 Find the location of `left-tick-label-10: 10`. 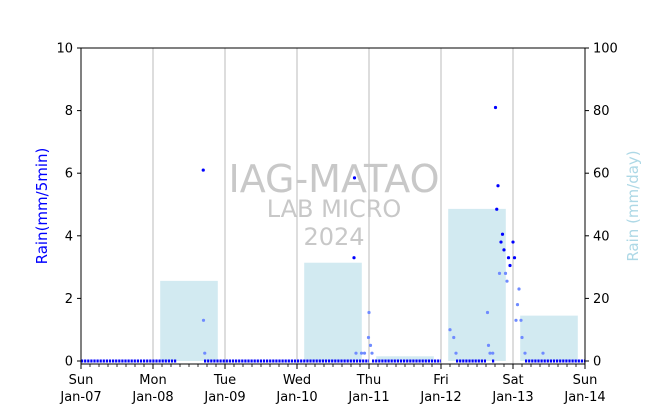

left-tick-label-10: 10 is located at coordinates (64, 49).